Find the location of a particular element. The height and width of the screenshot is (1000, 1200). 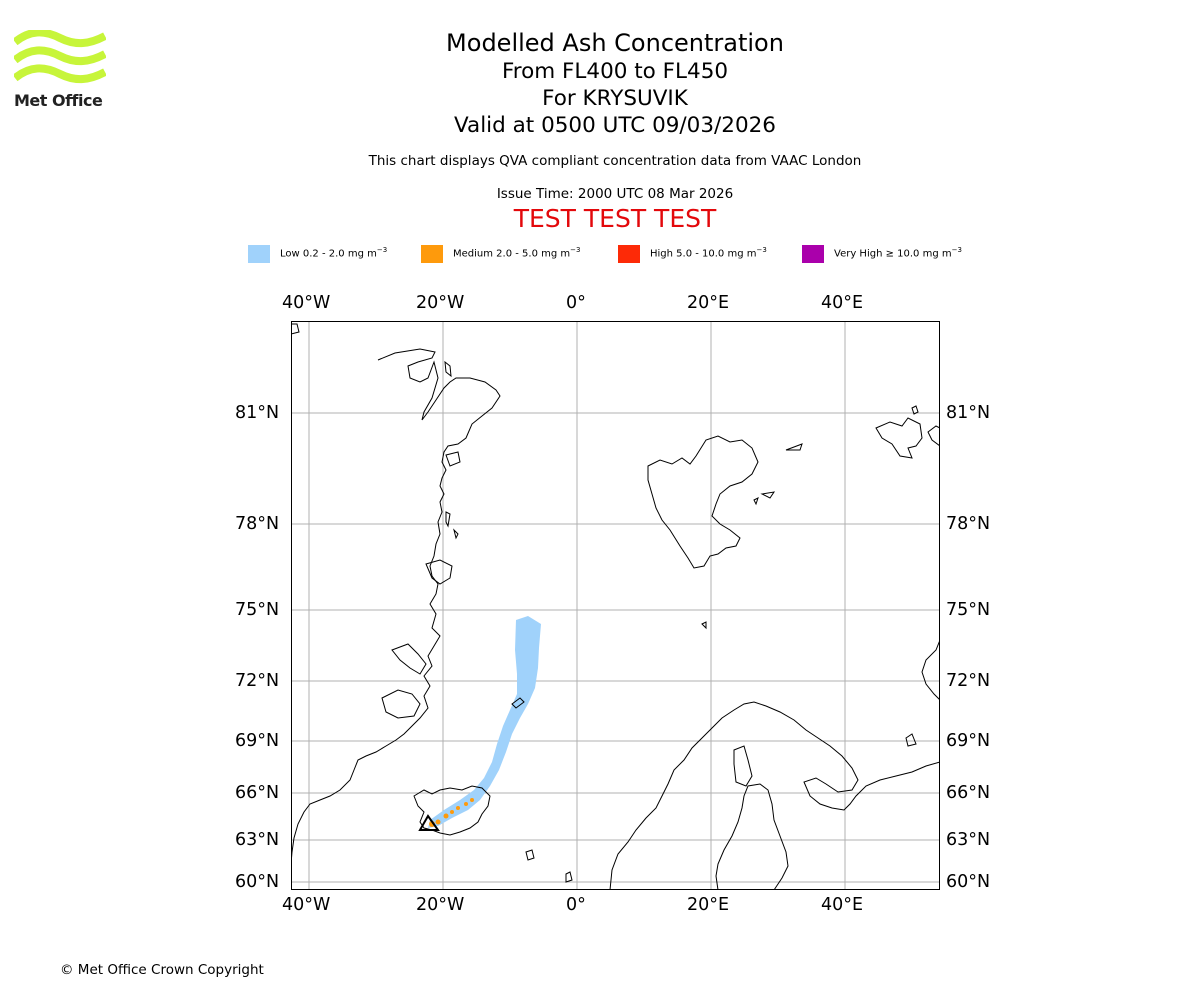

met-office-wordmark: Met Office is located at coordinates (58, 100).